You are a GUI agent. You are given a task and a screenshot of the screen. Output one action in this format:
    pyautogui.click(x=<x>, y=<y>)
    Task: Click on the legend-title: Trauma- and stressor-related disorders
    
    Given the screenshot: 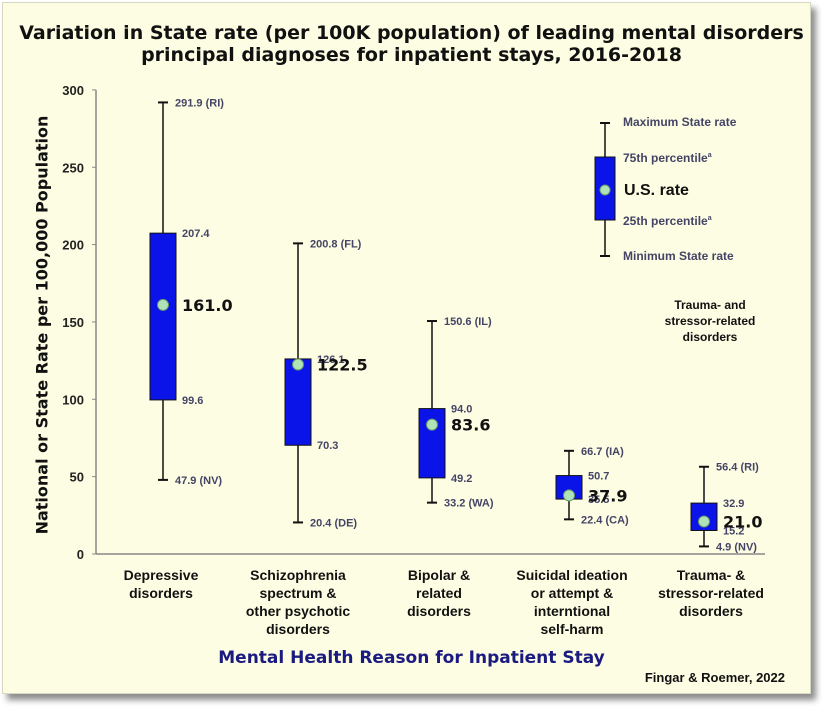 What is the action you would take?
    pyautogui.click(x=710, y=321)
    